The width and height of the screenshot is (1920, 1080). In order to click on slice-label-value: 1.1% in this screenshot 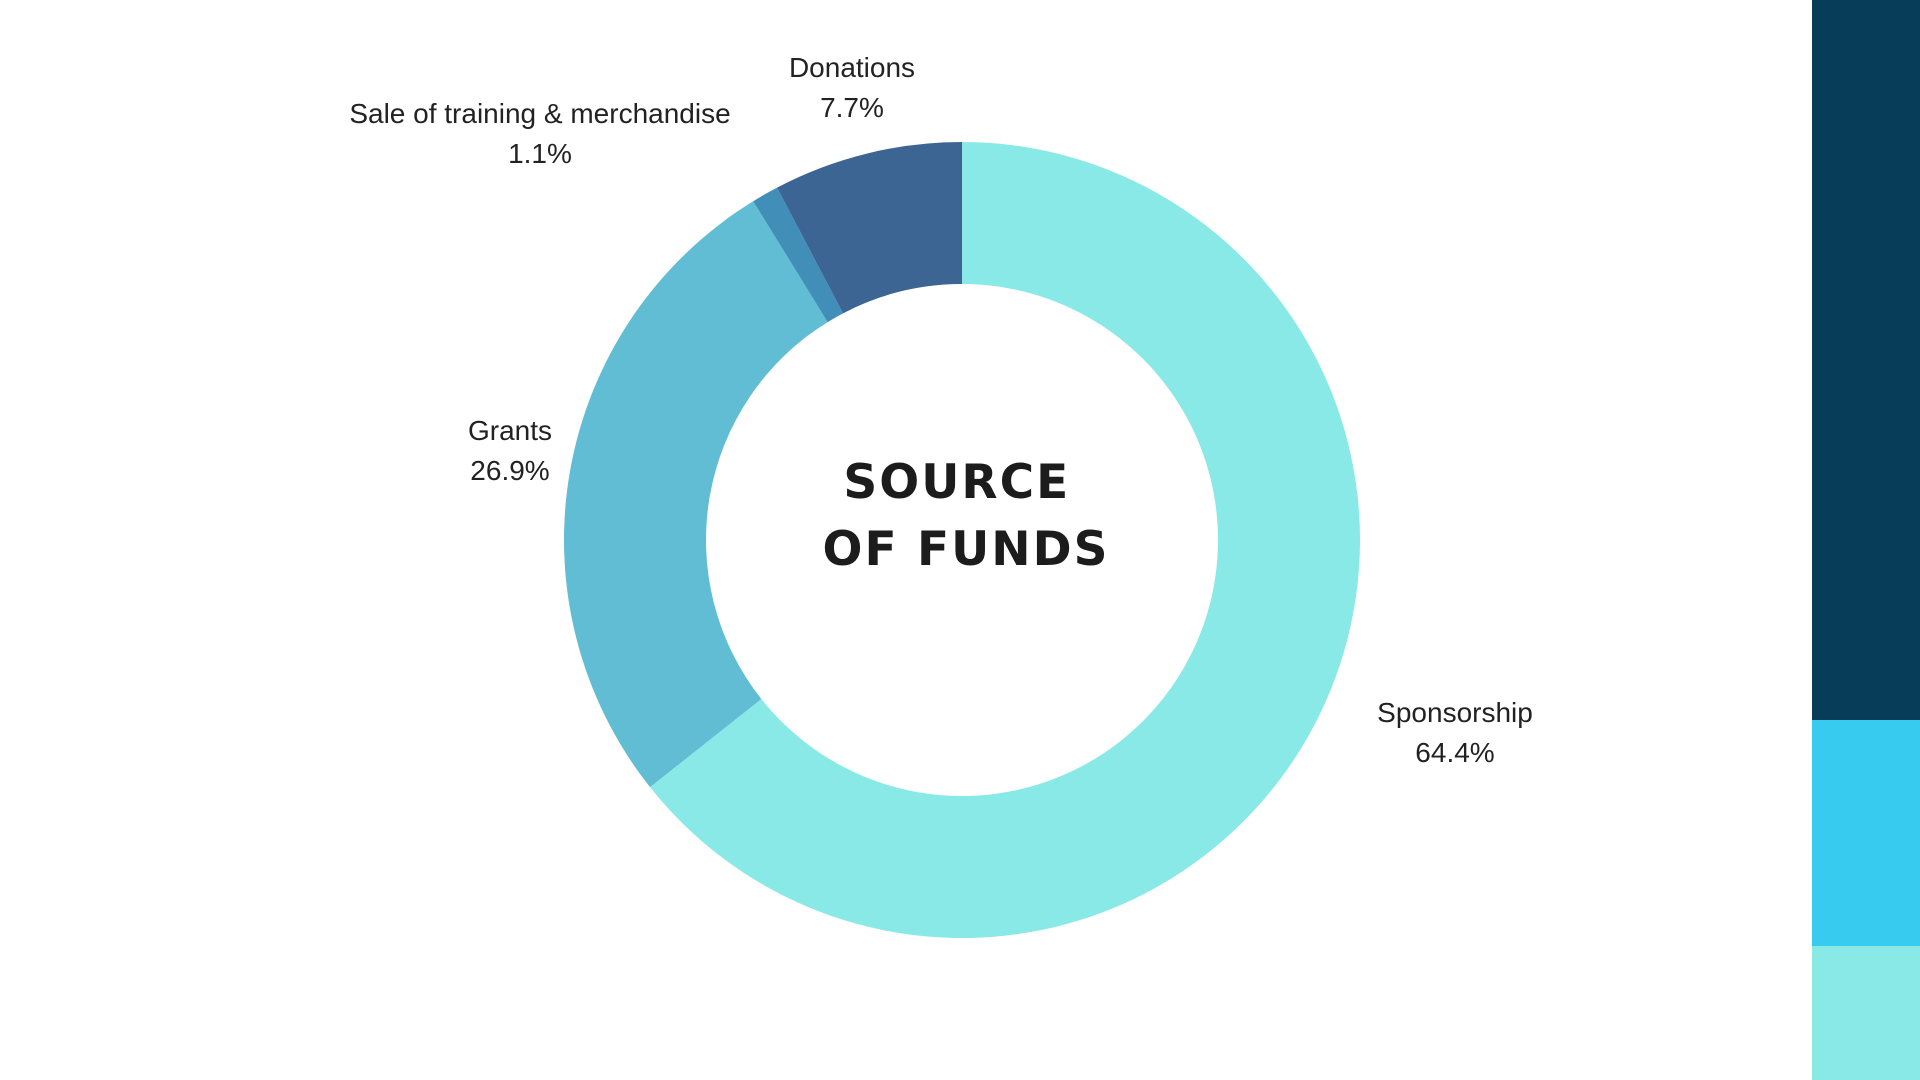, I will do `click(540, 153)`.